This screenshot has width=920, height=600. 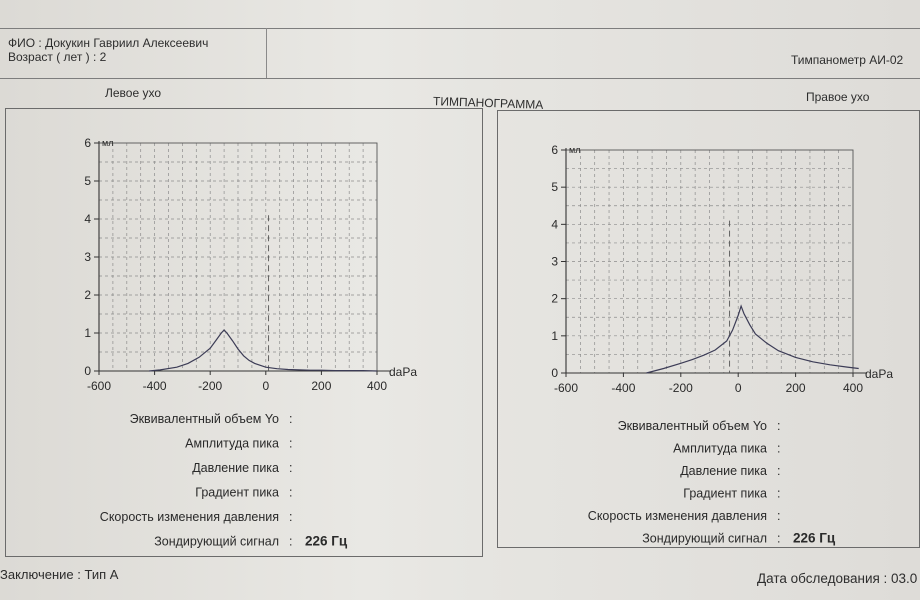 What do you see at coordinates (265, 386) in the screenshot?
I see `left-x-tick-label: 0` at bounding box center [265, 386].